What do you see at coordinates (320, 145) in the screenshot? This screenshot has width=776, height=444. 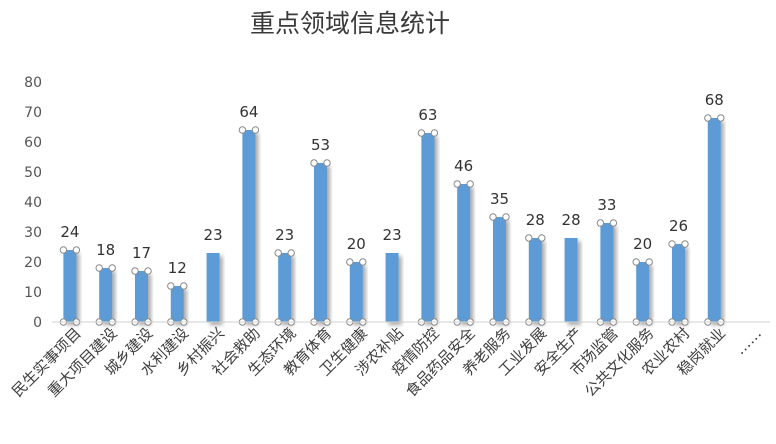 I see `data-label: 53` at bounding box center [320, 145].